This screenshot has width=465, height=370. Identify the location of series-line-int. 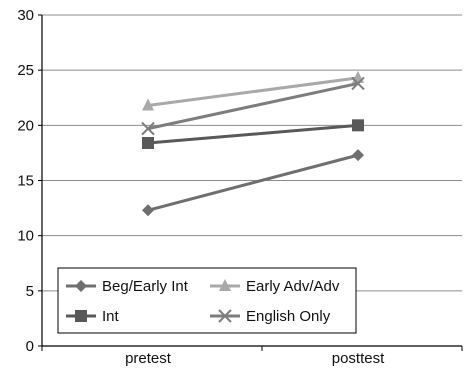
(253, 134).